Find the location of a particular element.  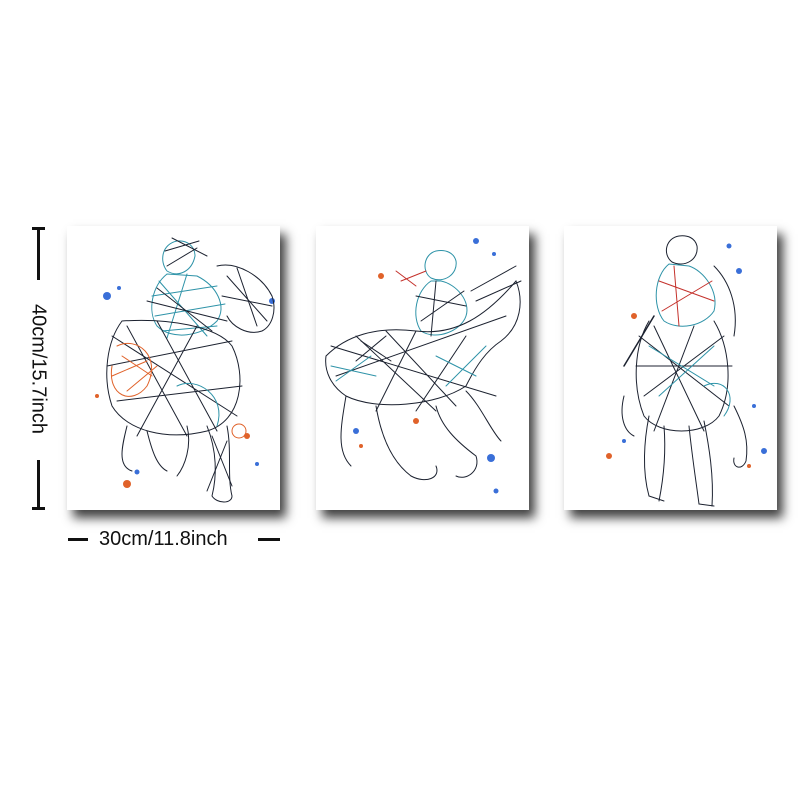

height-dimension-line-lower is located at coordinates (38, 485).